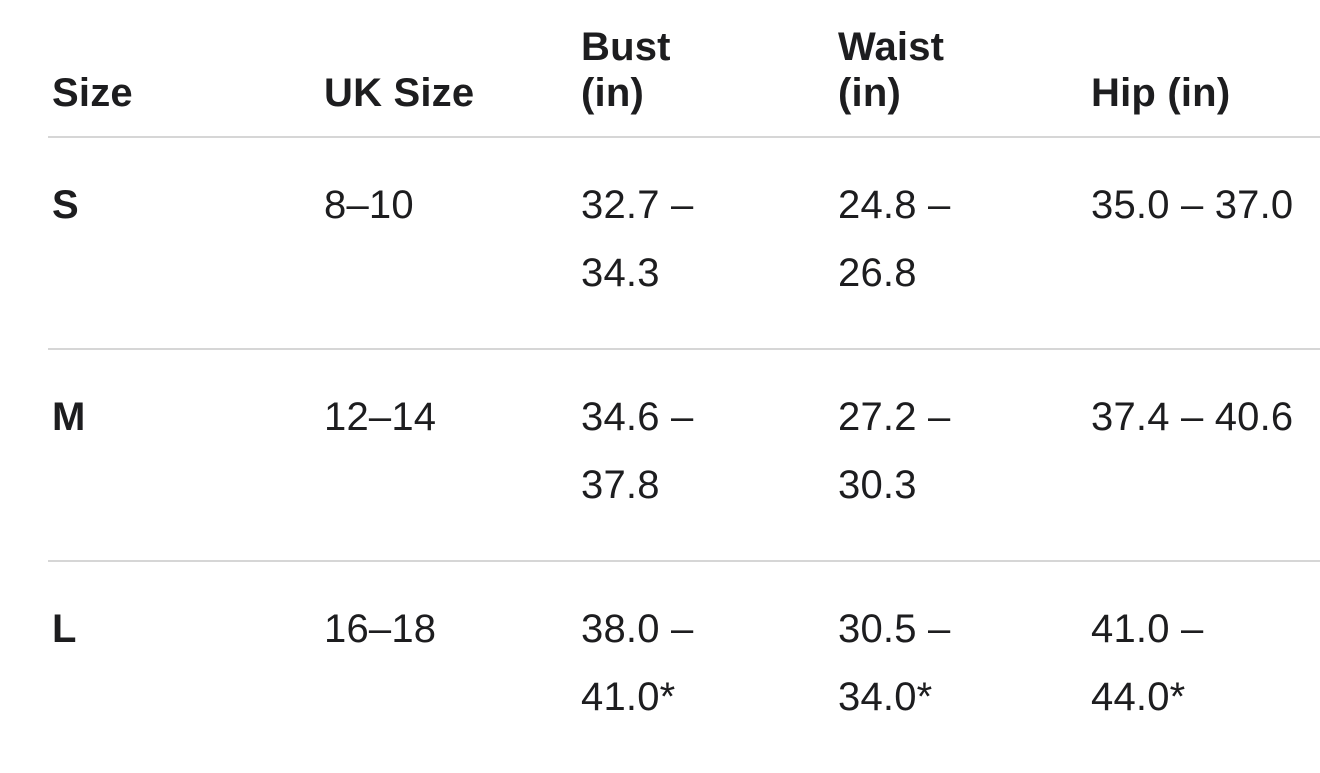 Image resolution: width=1320 pixels, height=773 pixels. What do you see at coordinates (452, 69) in the screenshot?
I see `column-header-uk-size: UK Size` at bounding box center [452, 69].